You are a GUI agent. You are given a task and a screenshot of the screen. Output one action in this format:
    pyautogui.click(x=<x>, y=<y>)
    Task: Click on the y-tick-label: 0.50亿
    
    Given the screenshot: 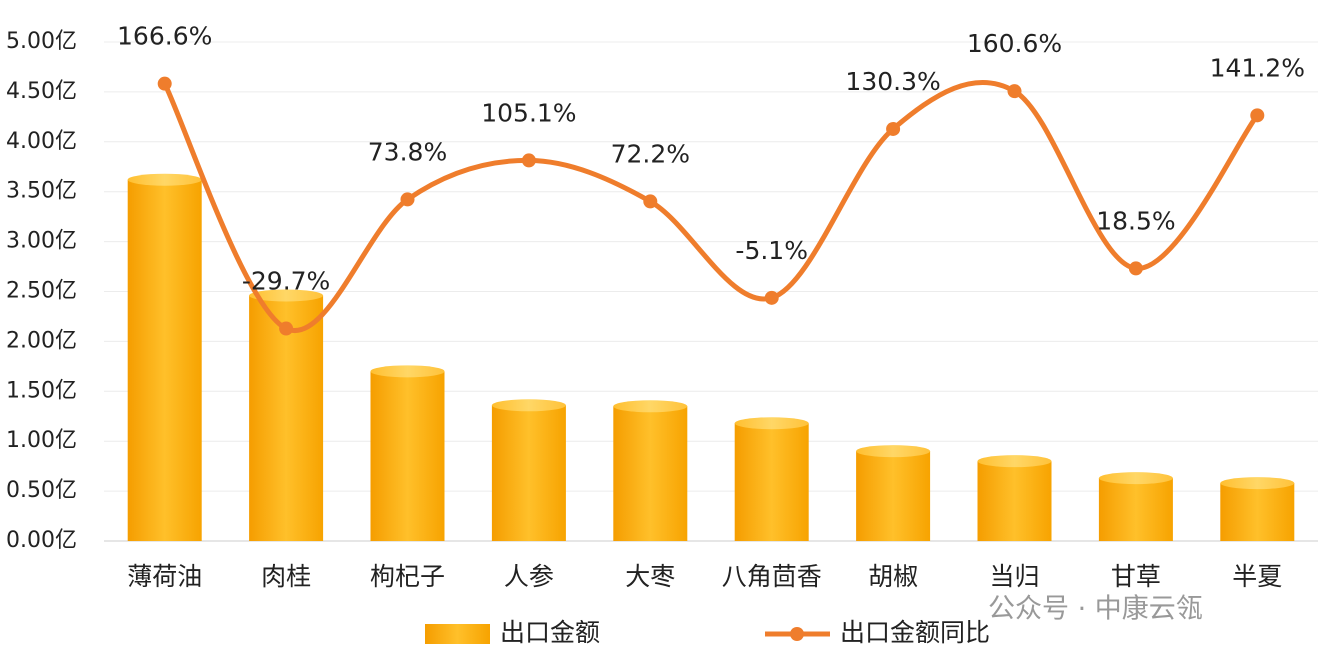 What is the action you would take?
    pyautogui.click(x=41, y=490)
    